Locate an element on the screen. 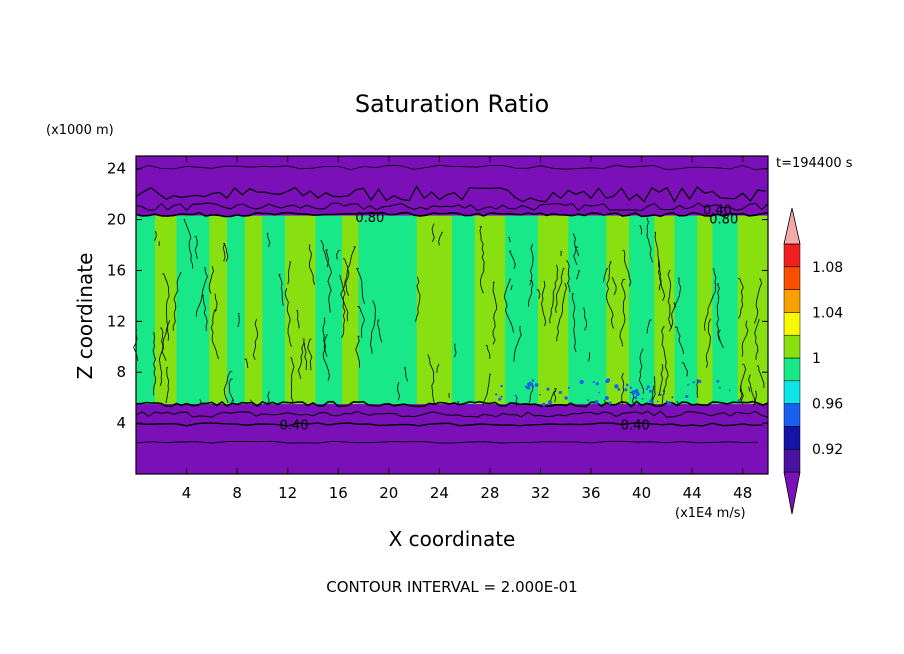 Image resolution: width=904 pixels, height=654 pixels. contour-label-4: 0.40 is located at coordinates (635, 425).